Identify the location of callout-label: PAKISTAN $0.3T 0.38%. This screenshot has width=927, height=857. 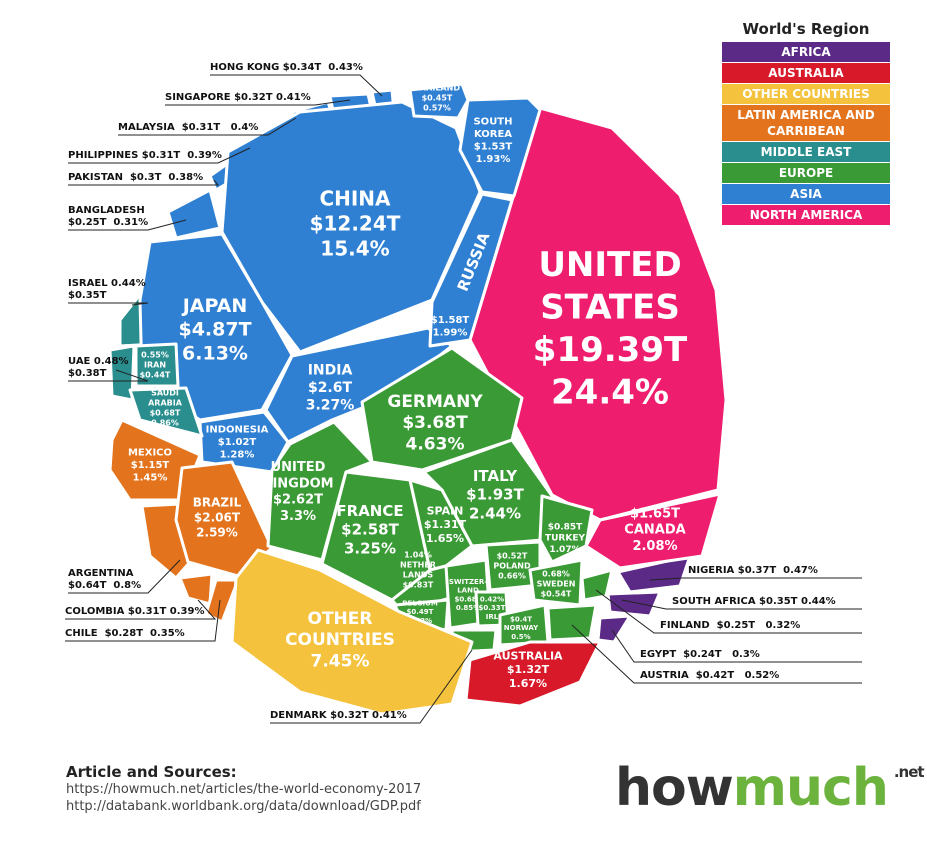
(135, 177).